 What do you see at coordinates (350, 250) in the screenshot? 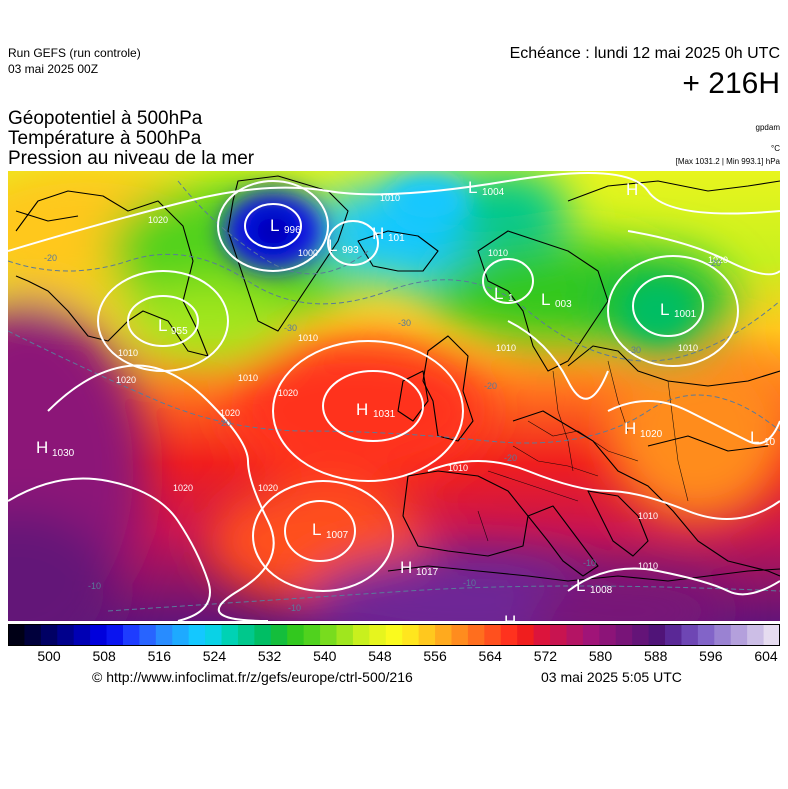
I see `pressure-center-value: 993` at bounding box center [350, 250].